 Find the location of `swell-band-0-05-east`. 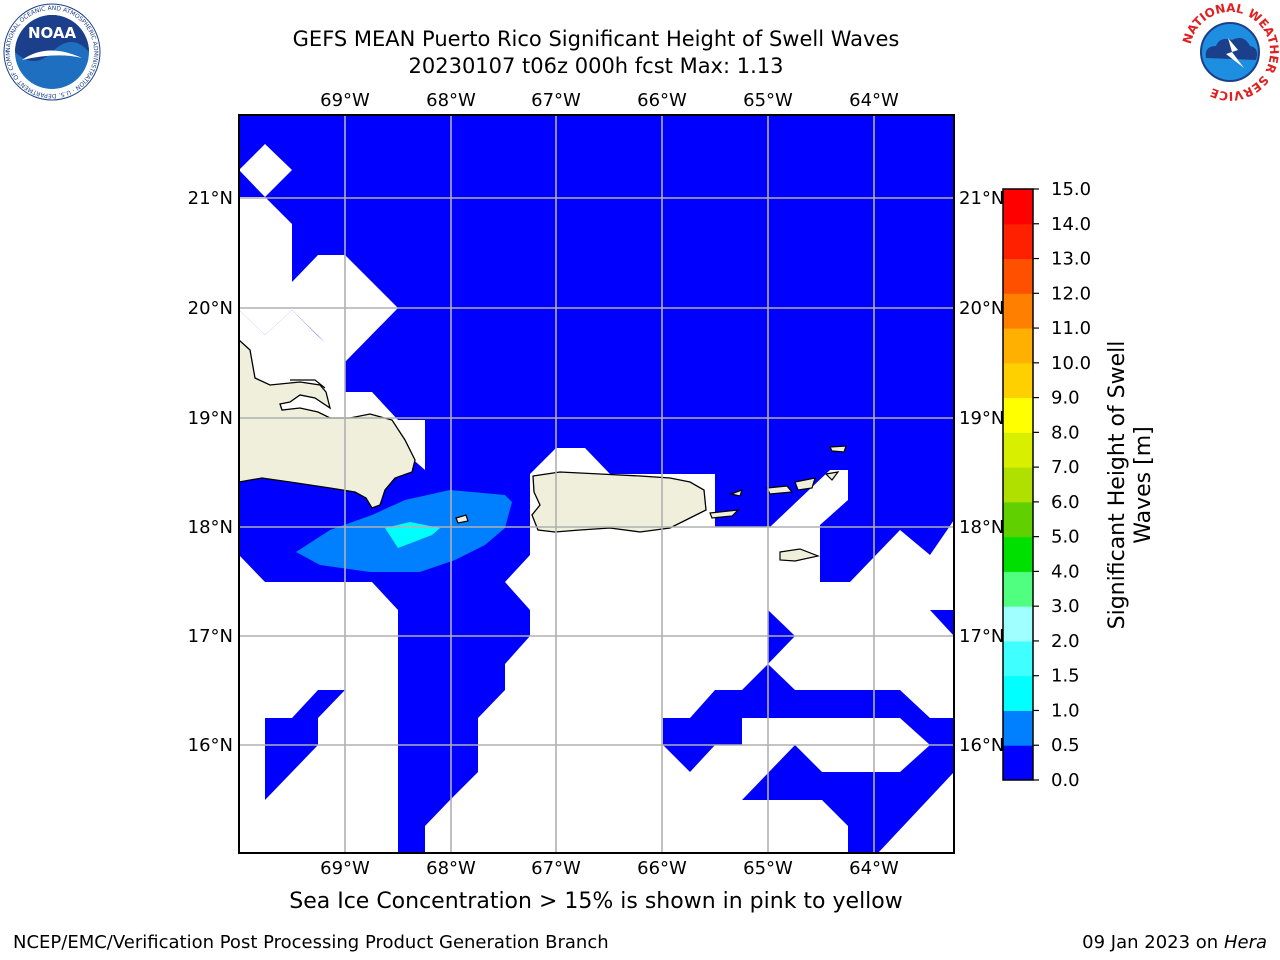

swell-band-0-05-east is located at coordinates (942, 623).